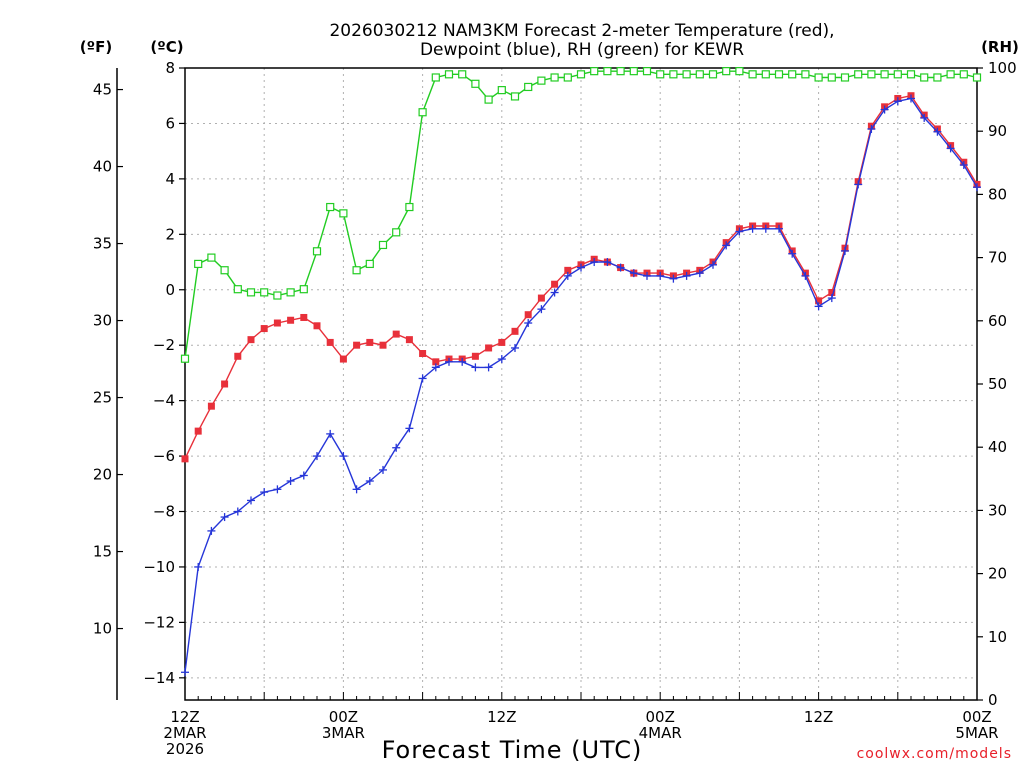  What do you see at coordinates (170, 290) in the screenshot?
I see `celsius-tick-label: 0` at bounding box center [170, 290].